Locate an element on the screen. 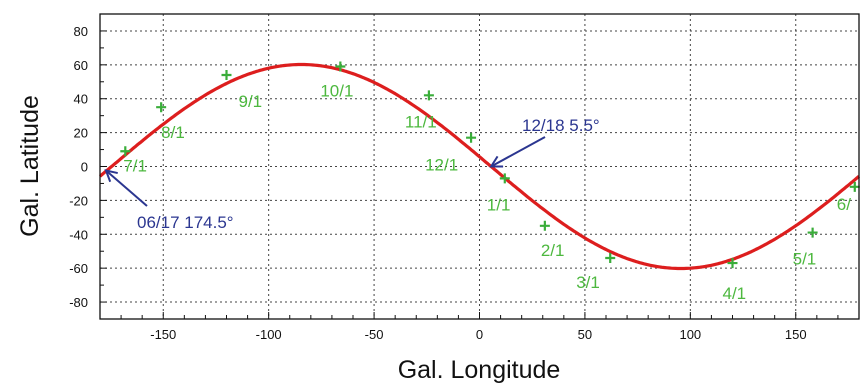 The image size is (860, 385). x-tick-label: 100 is located at coordinates (690, 334).